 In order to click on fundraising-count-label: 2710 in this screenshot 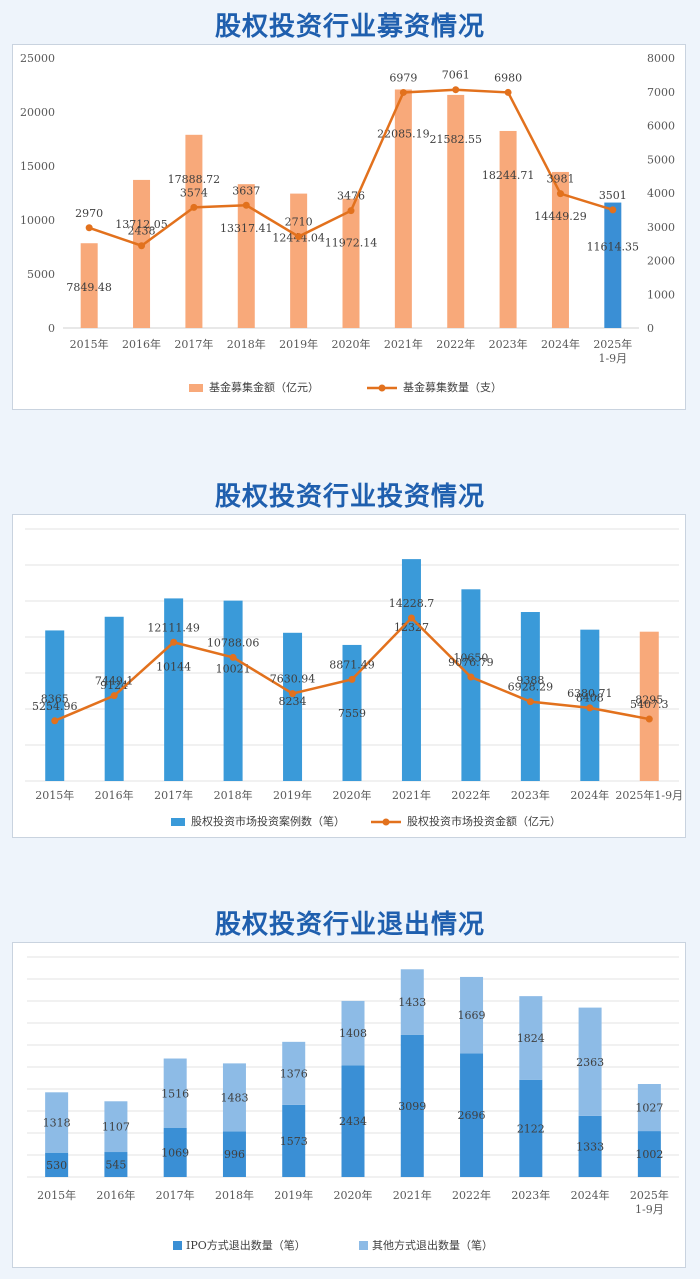, I will do `click(299, 222)`.